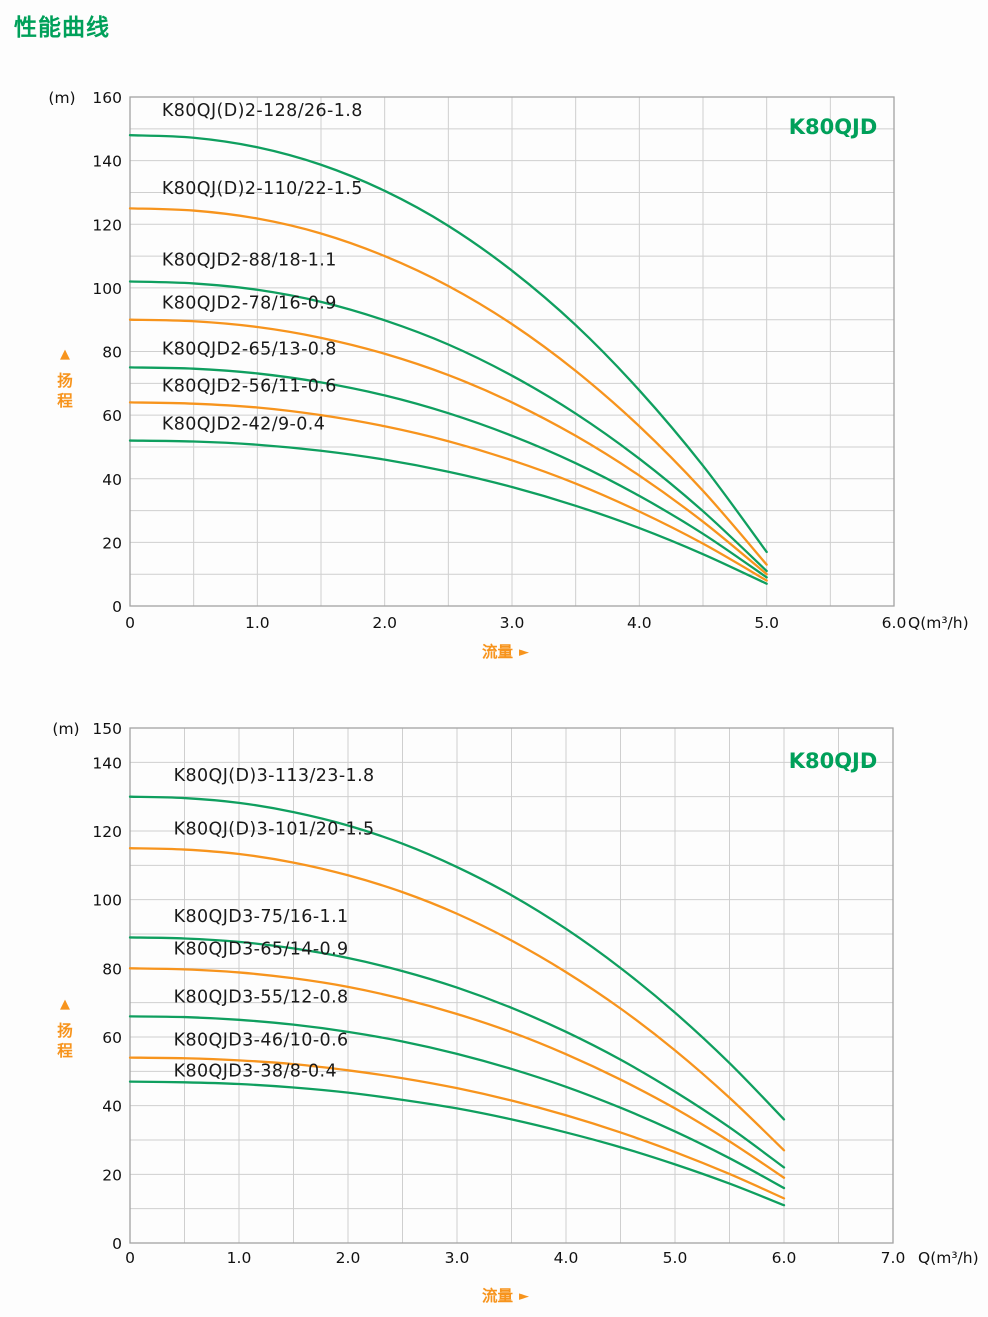 The width and height of the screenshot is (988, 1317). I want to click on curve-label: K80QJD3-46/10-0.6, so click(261, 1041).